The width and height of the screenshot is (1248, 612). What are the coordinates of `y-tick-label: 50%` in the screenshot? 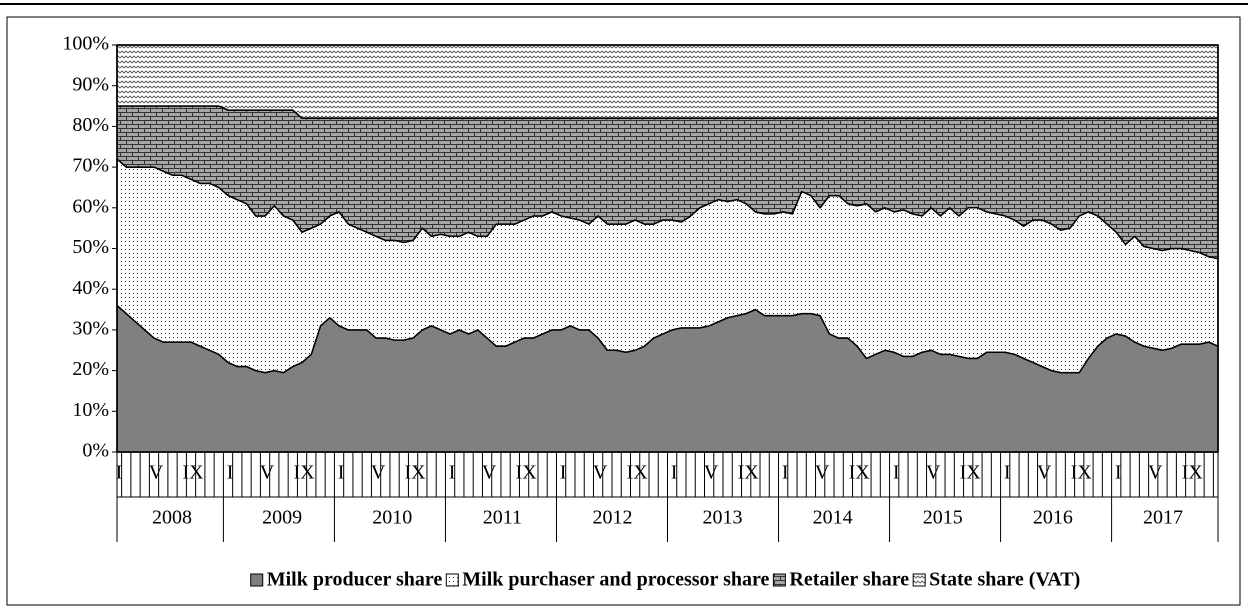 It's located at (90, 247).